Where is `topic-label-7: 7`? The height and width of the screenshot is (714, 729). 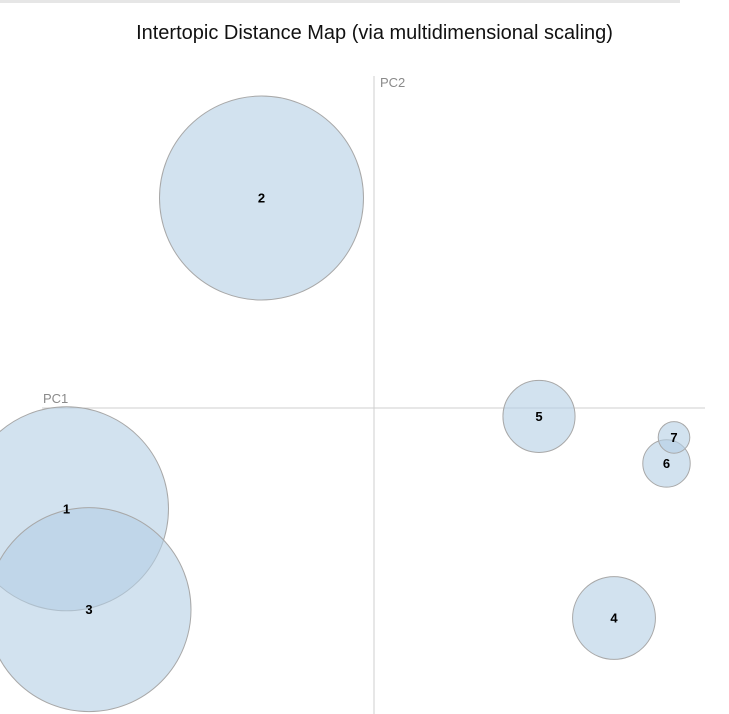 topic-label-7: 7 is located at coordinates (673, 437).